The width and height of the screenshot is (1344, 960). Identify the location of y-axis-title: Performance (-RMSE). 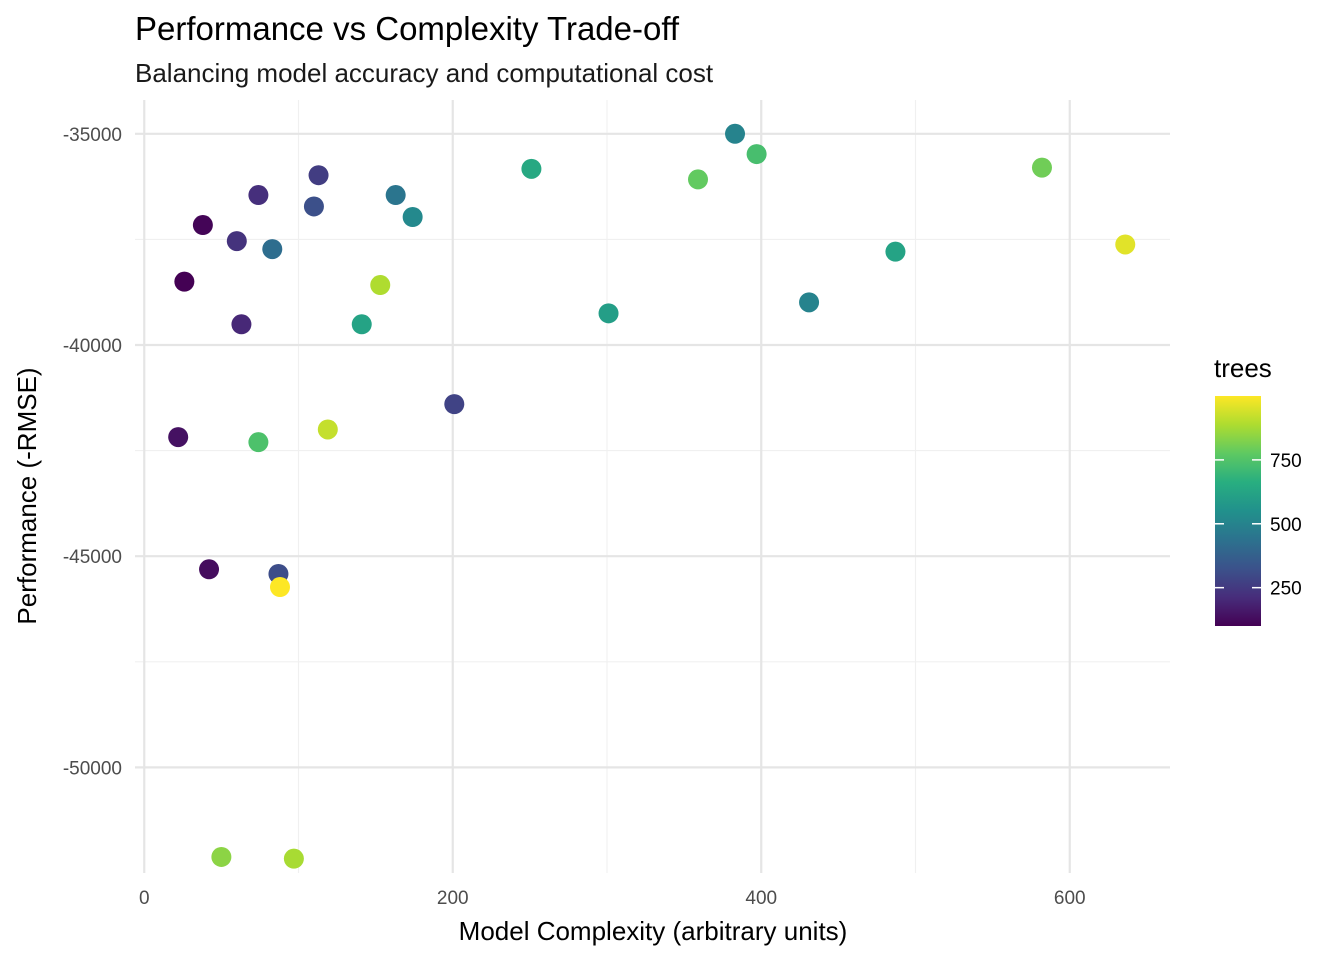
(27, 495).